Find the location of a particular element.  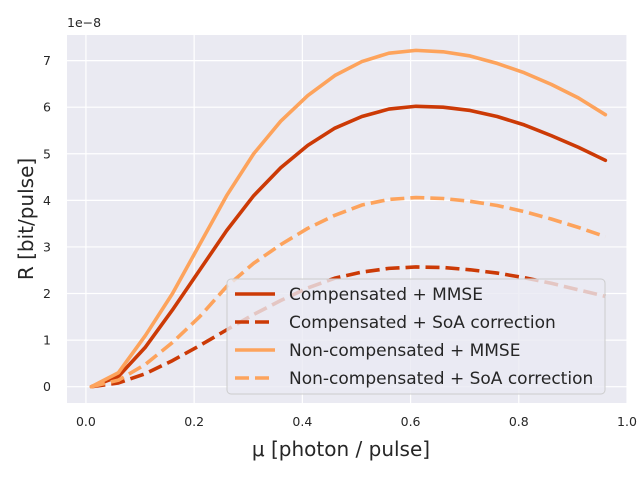

y-tick-label: 2 is located at coordinates (47, 293).